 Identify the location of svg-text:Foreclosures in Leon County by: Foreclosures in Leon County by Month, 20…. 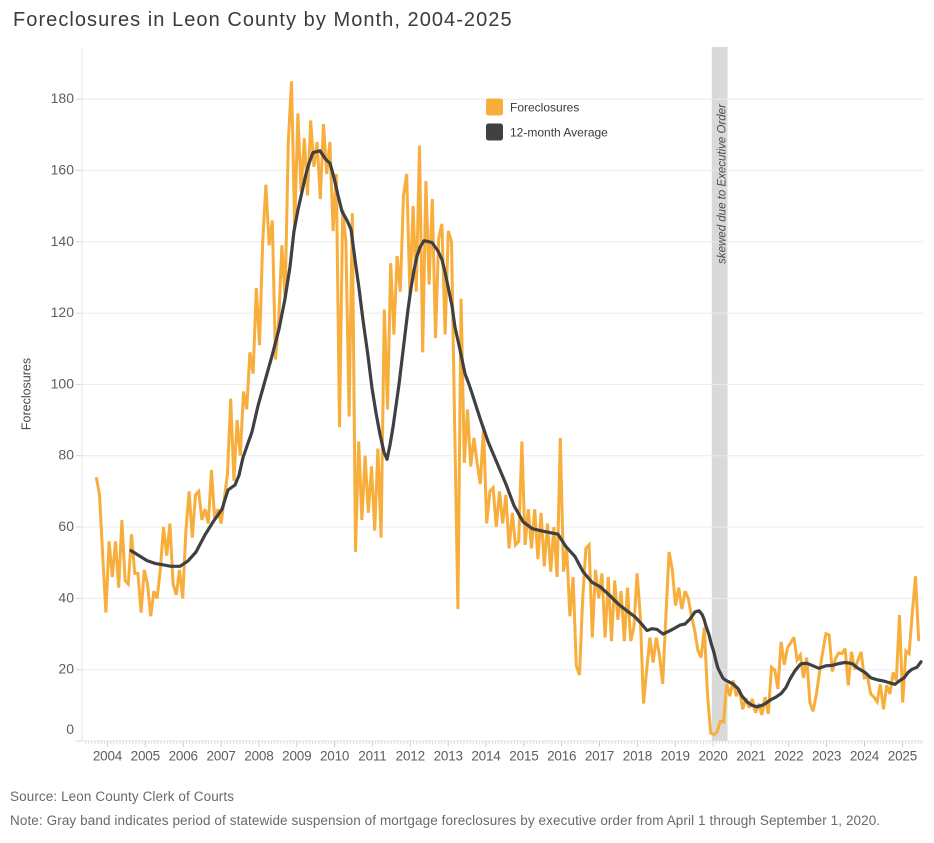
(263, 20).